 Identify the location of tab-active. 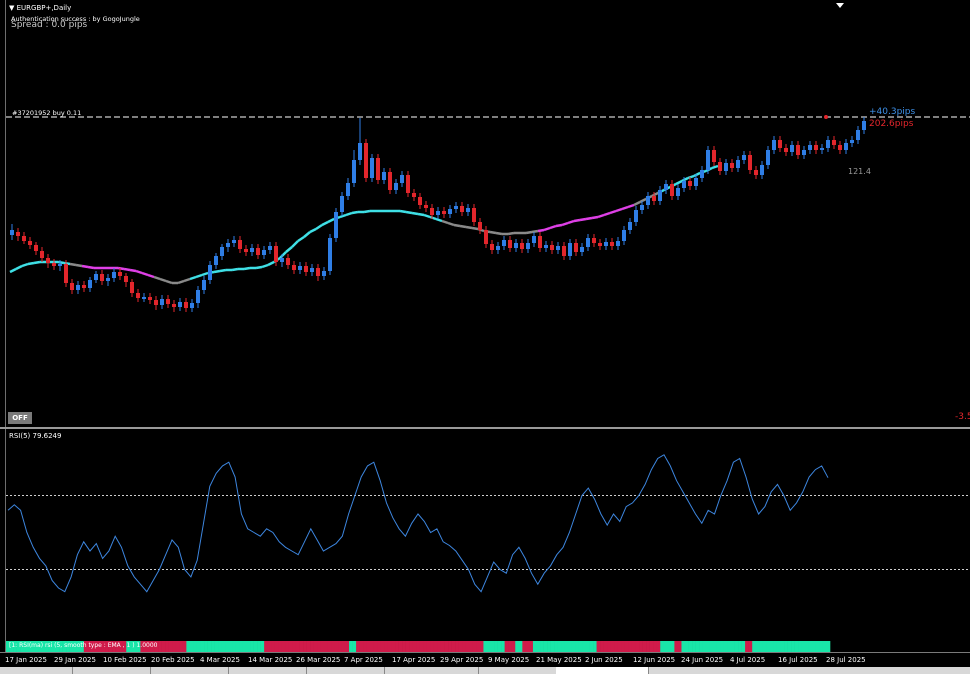
(602, 670).